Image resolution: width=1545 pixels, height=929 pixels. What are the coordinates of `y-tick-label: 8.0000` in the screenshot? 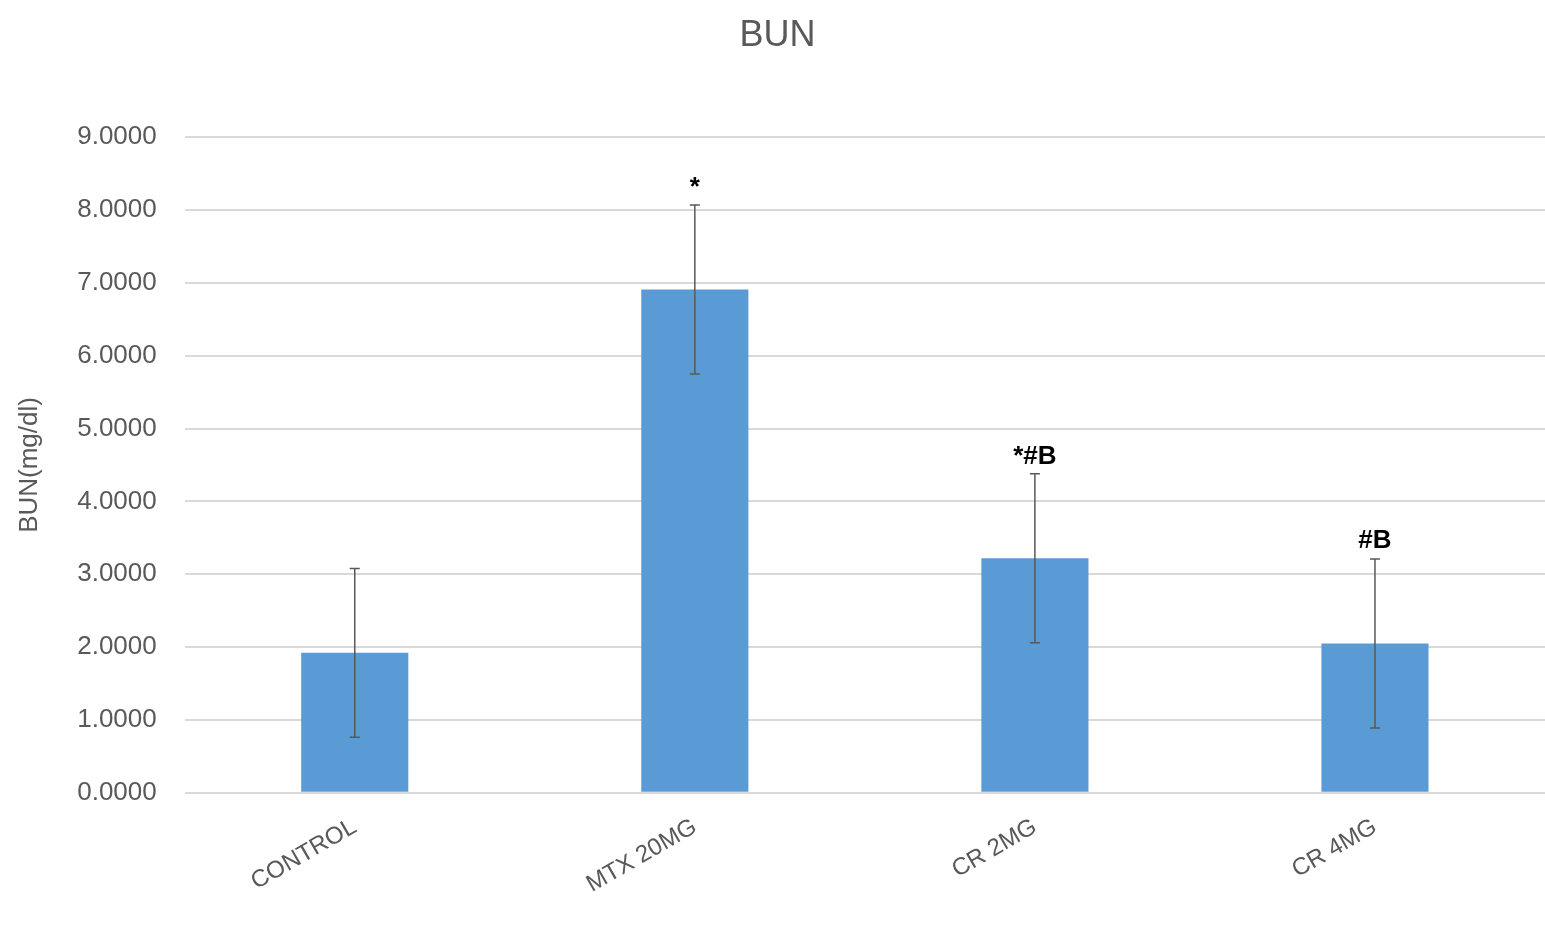 It's located at (117, 208).